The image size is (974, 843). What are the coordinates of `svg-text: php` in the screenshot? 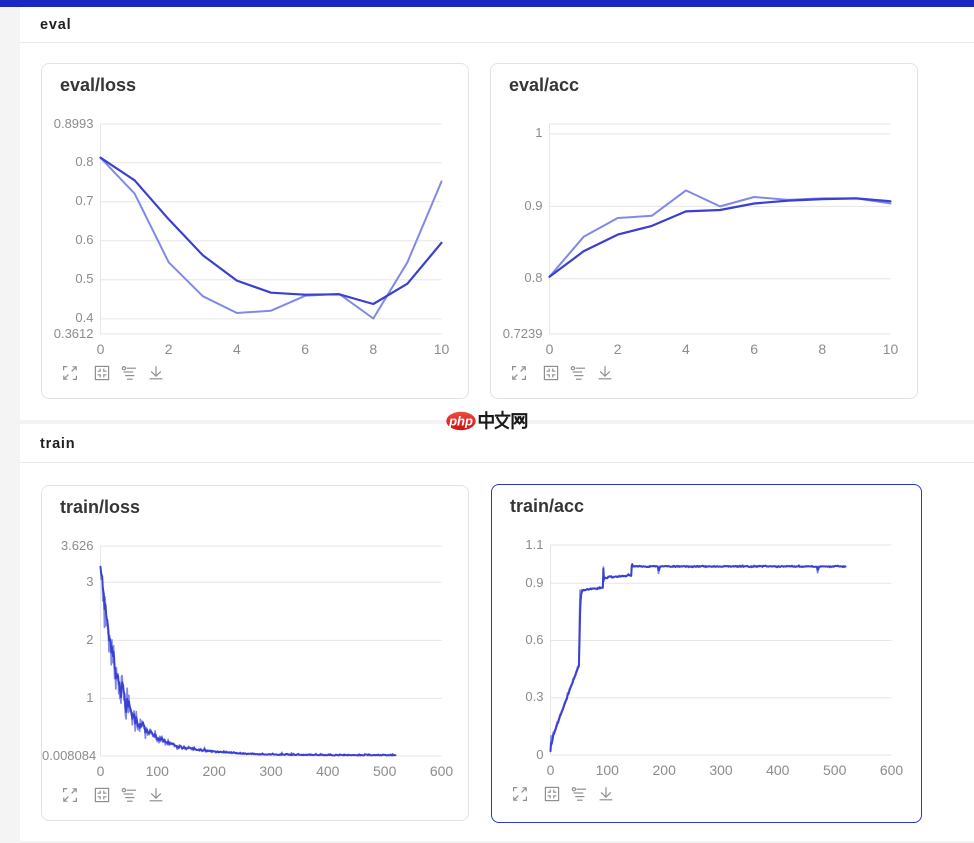 It's located at (460, 421).